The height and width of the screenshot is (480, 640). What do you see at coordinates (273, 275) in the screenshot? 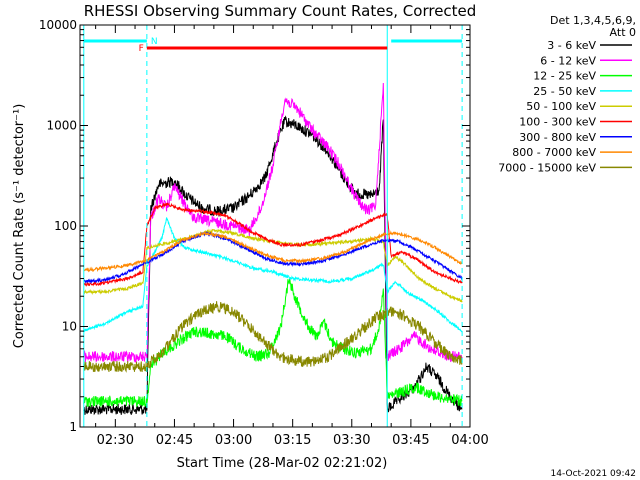
I see `series-line` at bounding box center [273, 275].